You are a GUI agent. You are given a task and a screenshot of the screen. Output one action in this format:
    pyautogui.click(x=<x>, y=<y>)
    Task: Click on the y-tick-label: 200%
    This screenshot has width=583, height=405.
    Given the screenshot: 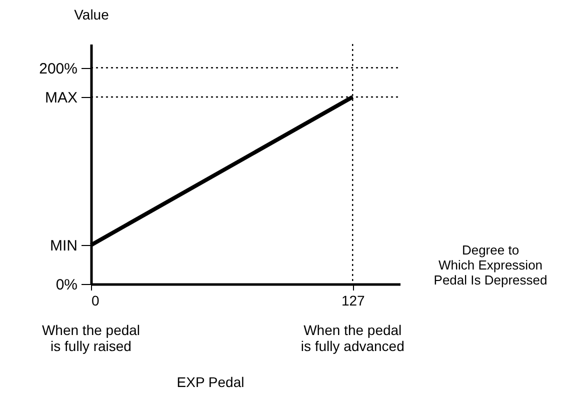 What is the action you would take?
    pyautogui.click(x=58, y=69)
    